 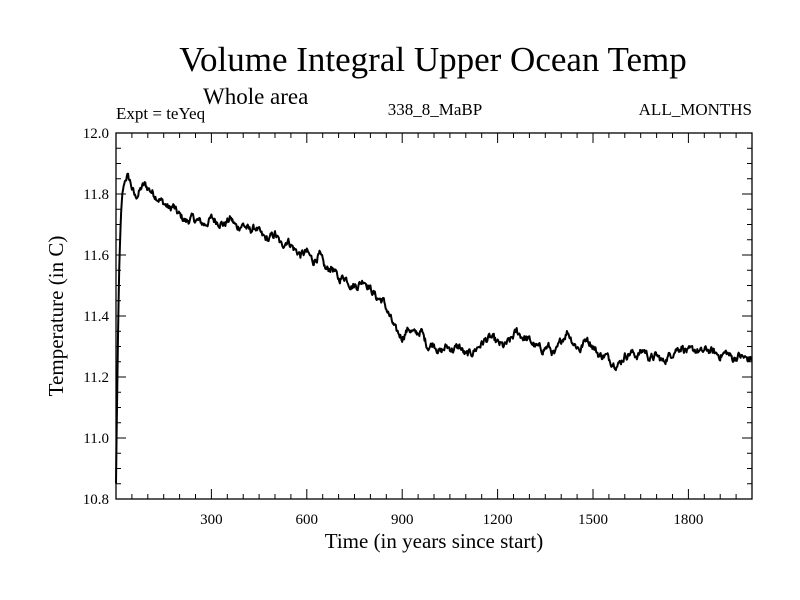 I want to click on x-tick-label: 600, so click(x=307, y=520).